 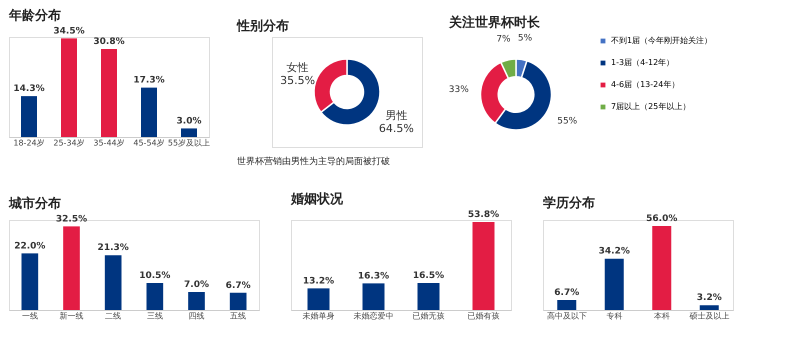 I want to click on x-tick-label: 硕士及以上, so click(x=709, y=316).